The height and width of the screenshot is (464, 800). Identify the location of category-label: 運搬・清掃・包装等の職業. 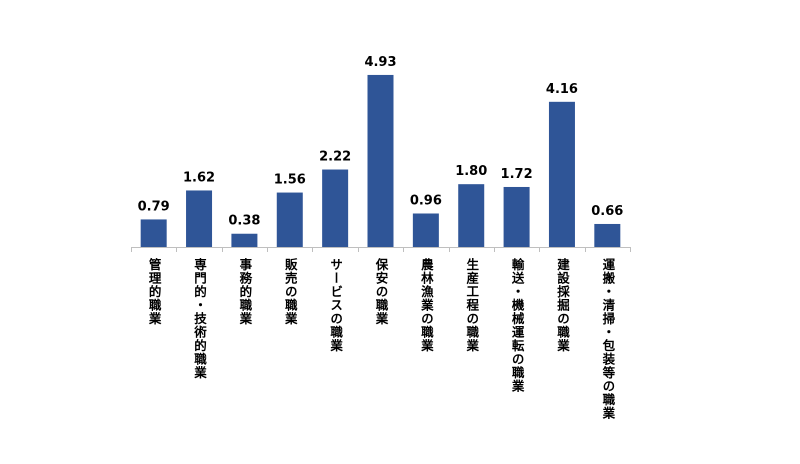
(607, 339).